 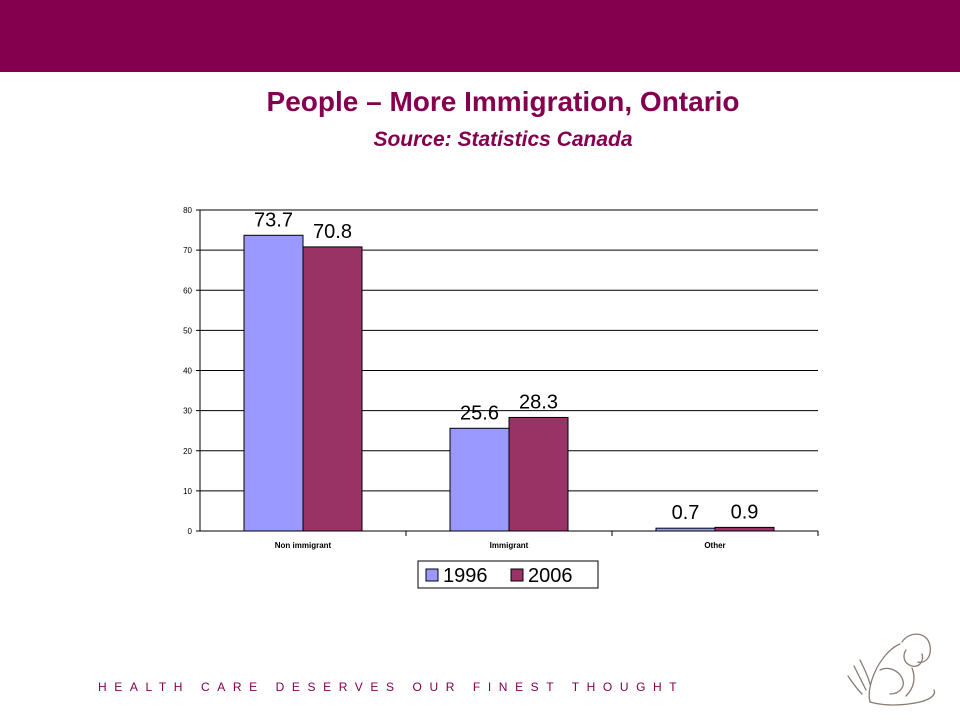 I want to click on bar-2006-immigrant, so click(x=538, y=474).